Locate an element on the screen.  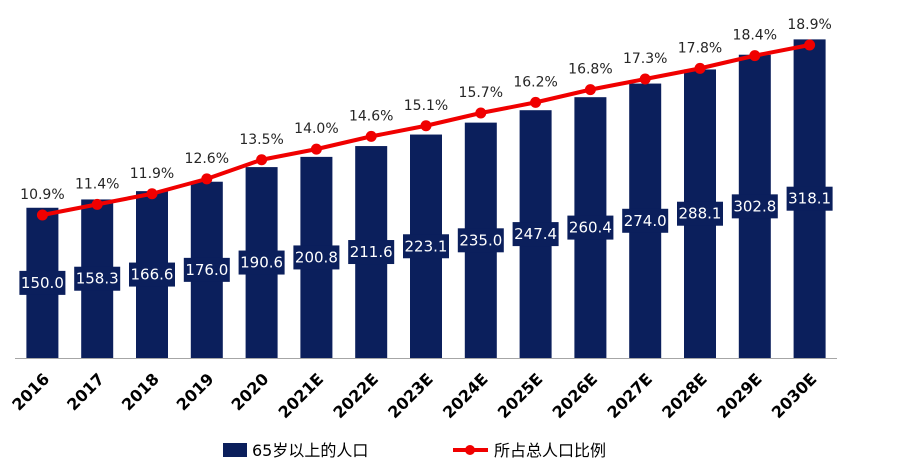
bar-label-bg-2022E is located at coordinates (371, 252).